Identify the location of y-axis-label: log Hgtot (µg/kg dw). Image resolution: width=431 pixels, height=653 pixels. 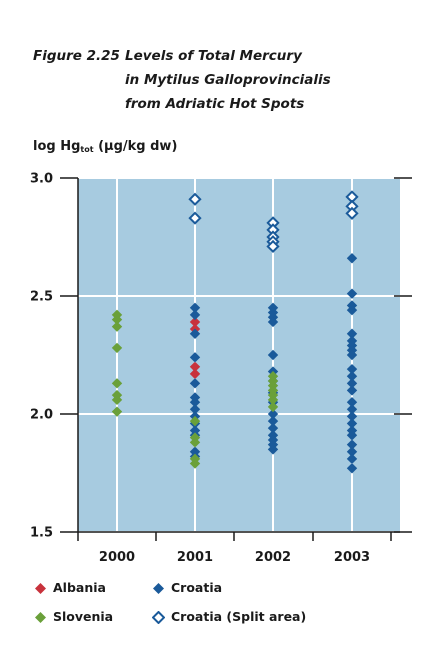
(105, 146).